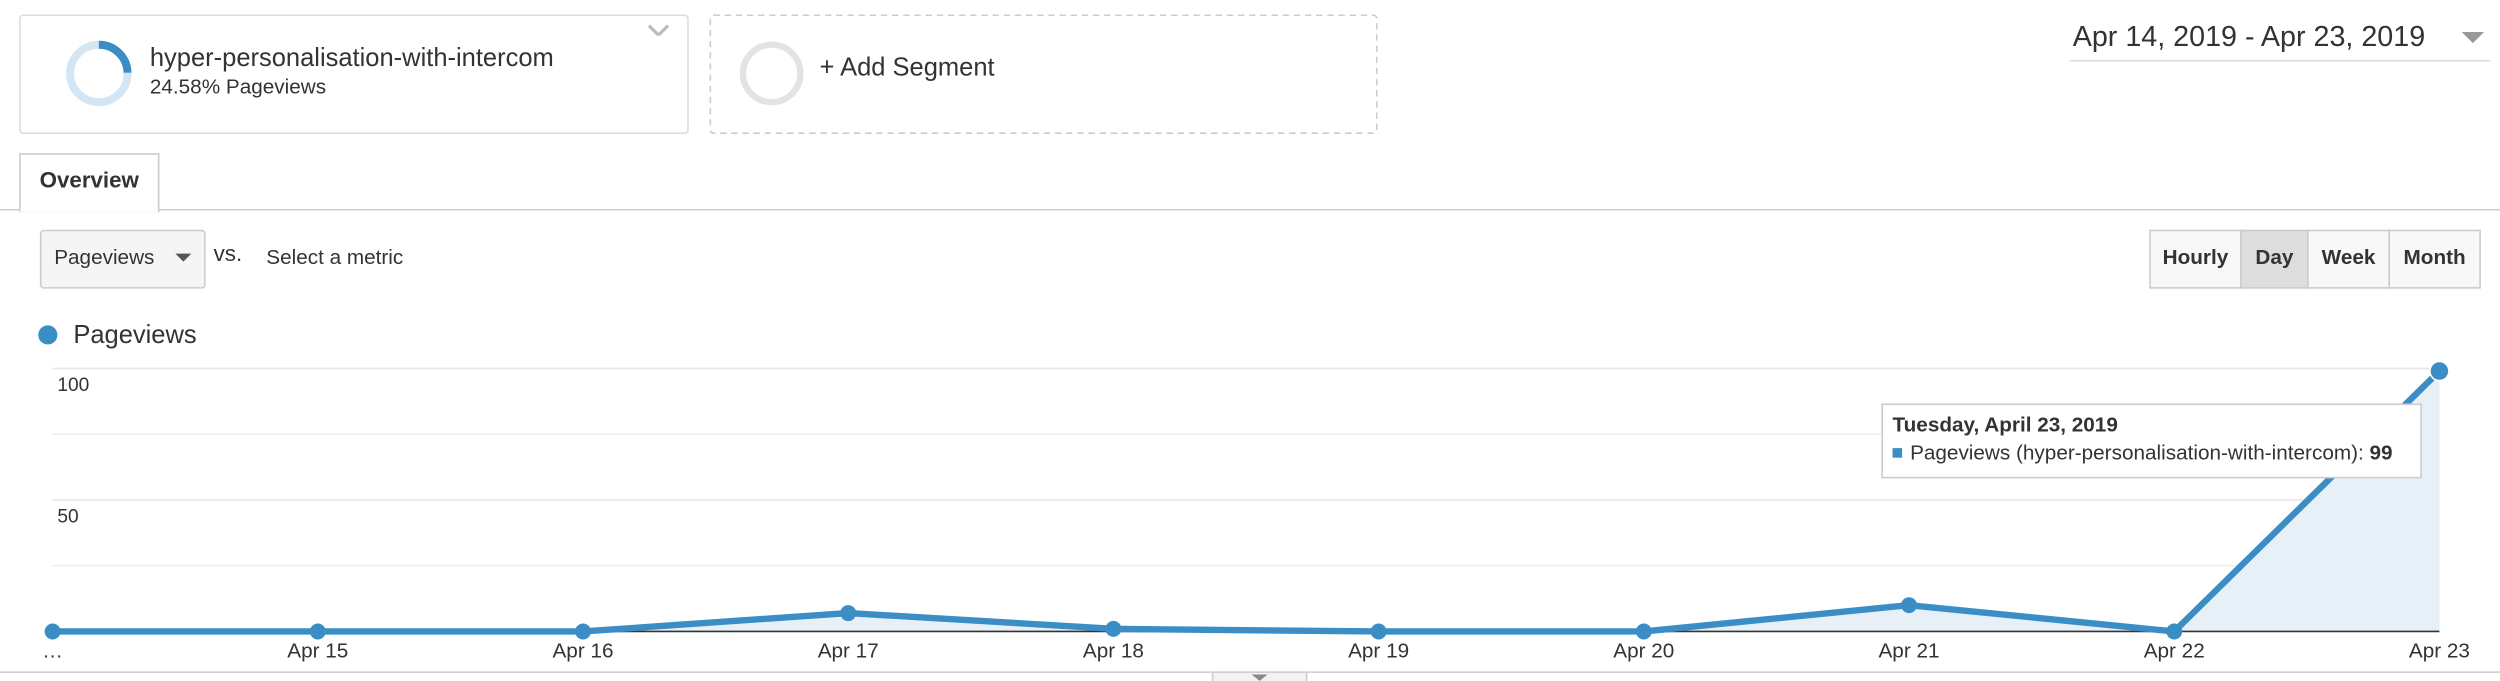 The height and width of the screenshot is (681, 2500). I want to click on metric-label: Pageviews, so click(104, 257).